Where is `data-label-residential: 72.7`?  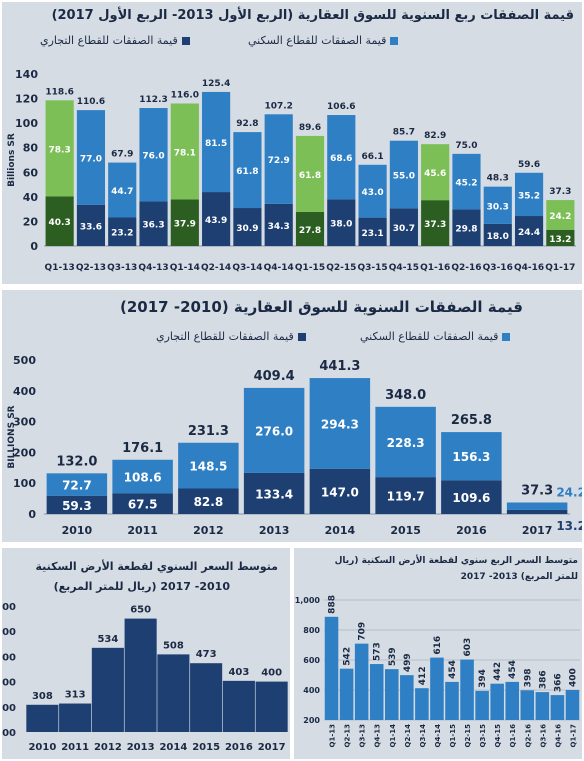 data-label-residential: 72.7 is located at coordinates (77, 486).